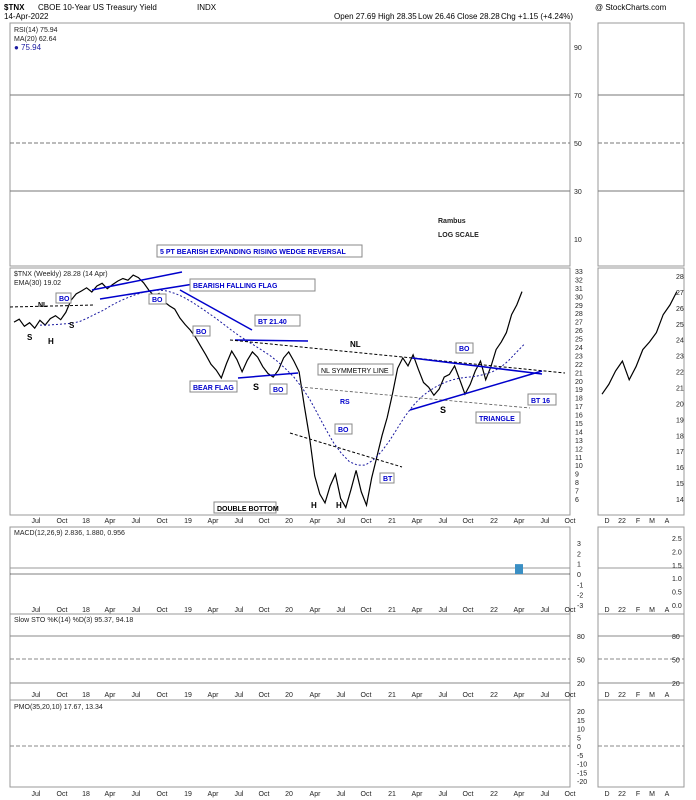  I want to click on y-axis-tick: 80, so click(676, 637).